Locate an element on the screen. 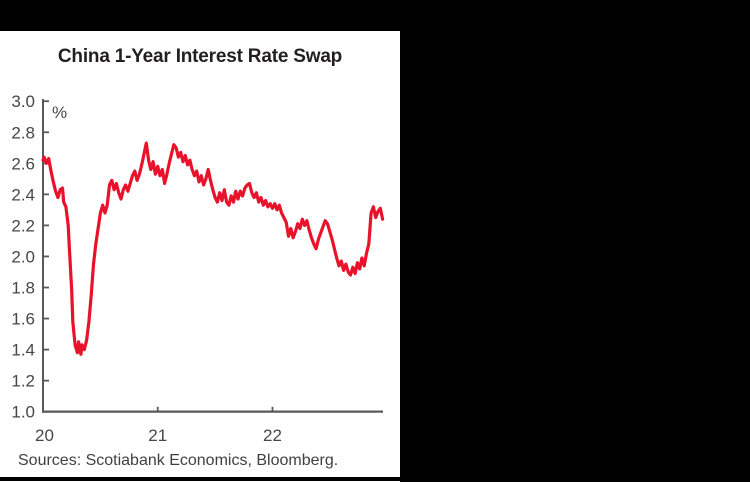 This screenshot has width=750, height=482. y-tick-label: 1.6 is located at coordinates (23, 319).